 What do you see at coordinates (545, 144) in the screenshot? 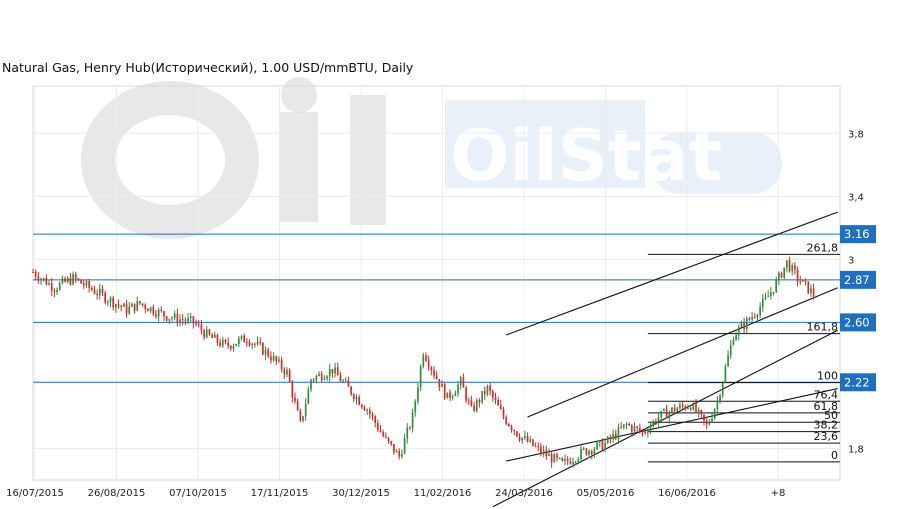
I see `watermark-stat-panel` at bounding box center [545, 144].